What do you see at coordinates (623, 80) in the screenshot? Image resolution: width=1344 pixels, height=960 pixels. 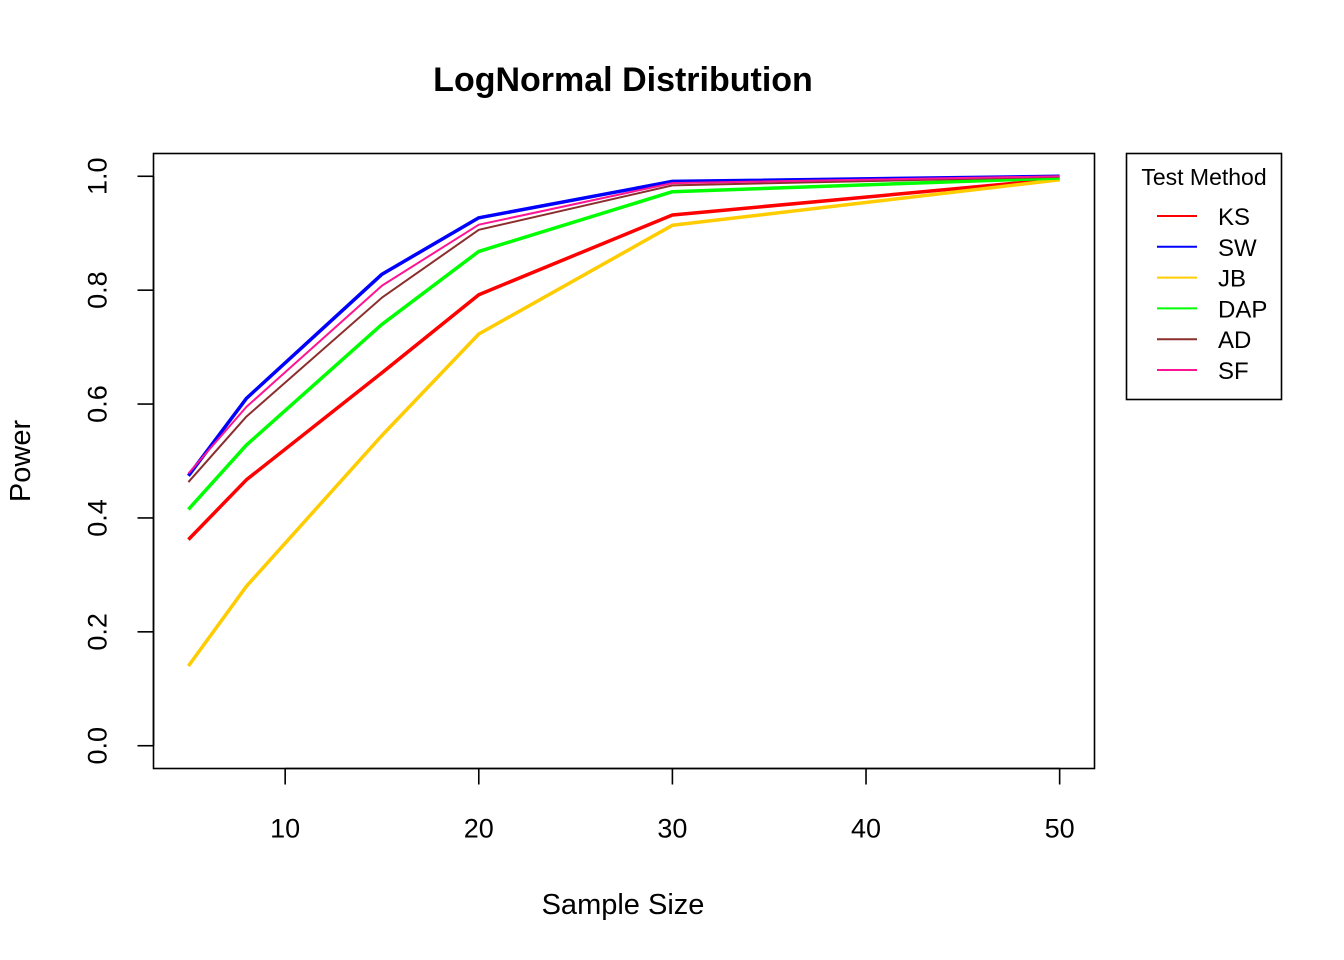 I see `chart-title: LogNormal Distribution` at bounding box center [623, 80].